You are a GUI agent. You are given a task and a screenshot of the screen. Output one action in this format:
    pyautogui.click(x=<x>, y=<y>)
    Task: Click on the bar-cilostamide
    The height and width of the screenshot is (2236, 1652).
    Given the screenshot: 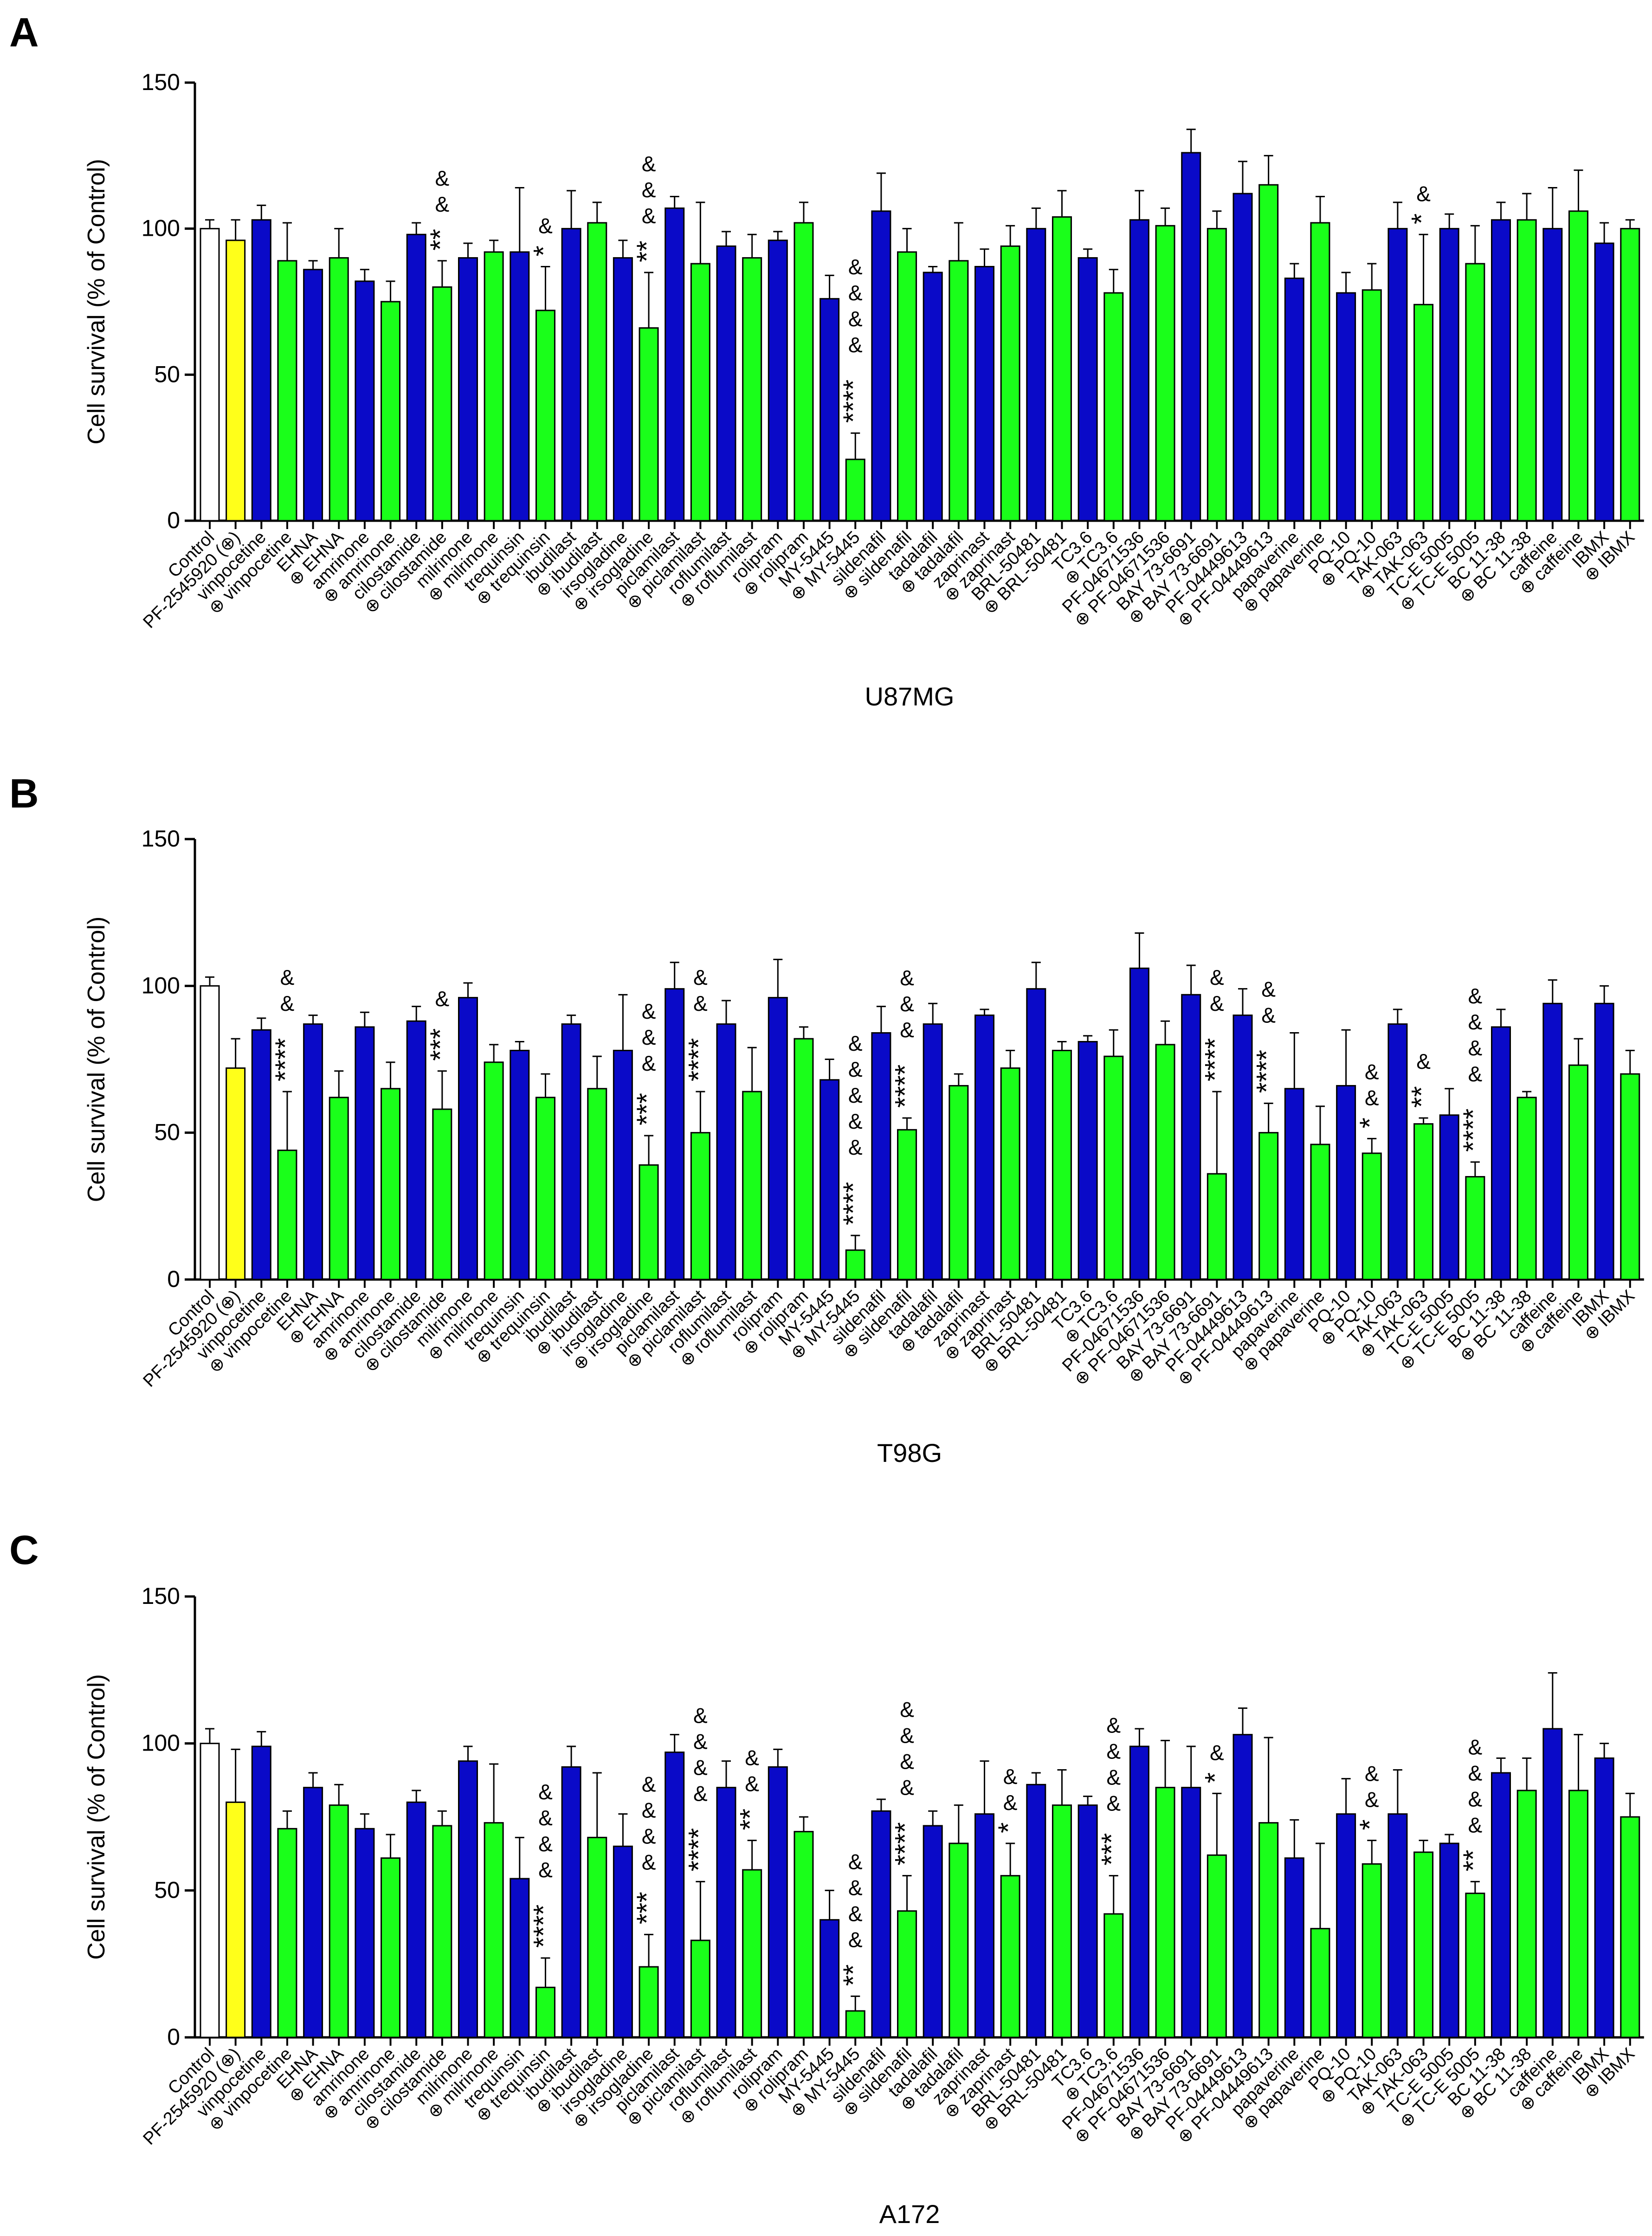 What is the action you would take?
    pyautogui.click(x=416, y=377)
    